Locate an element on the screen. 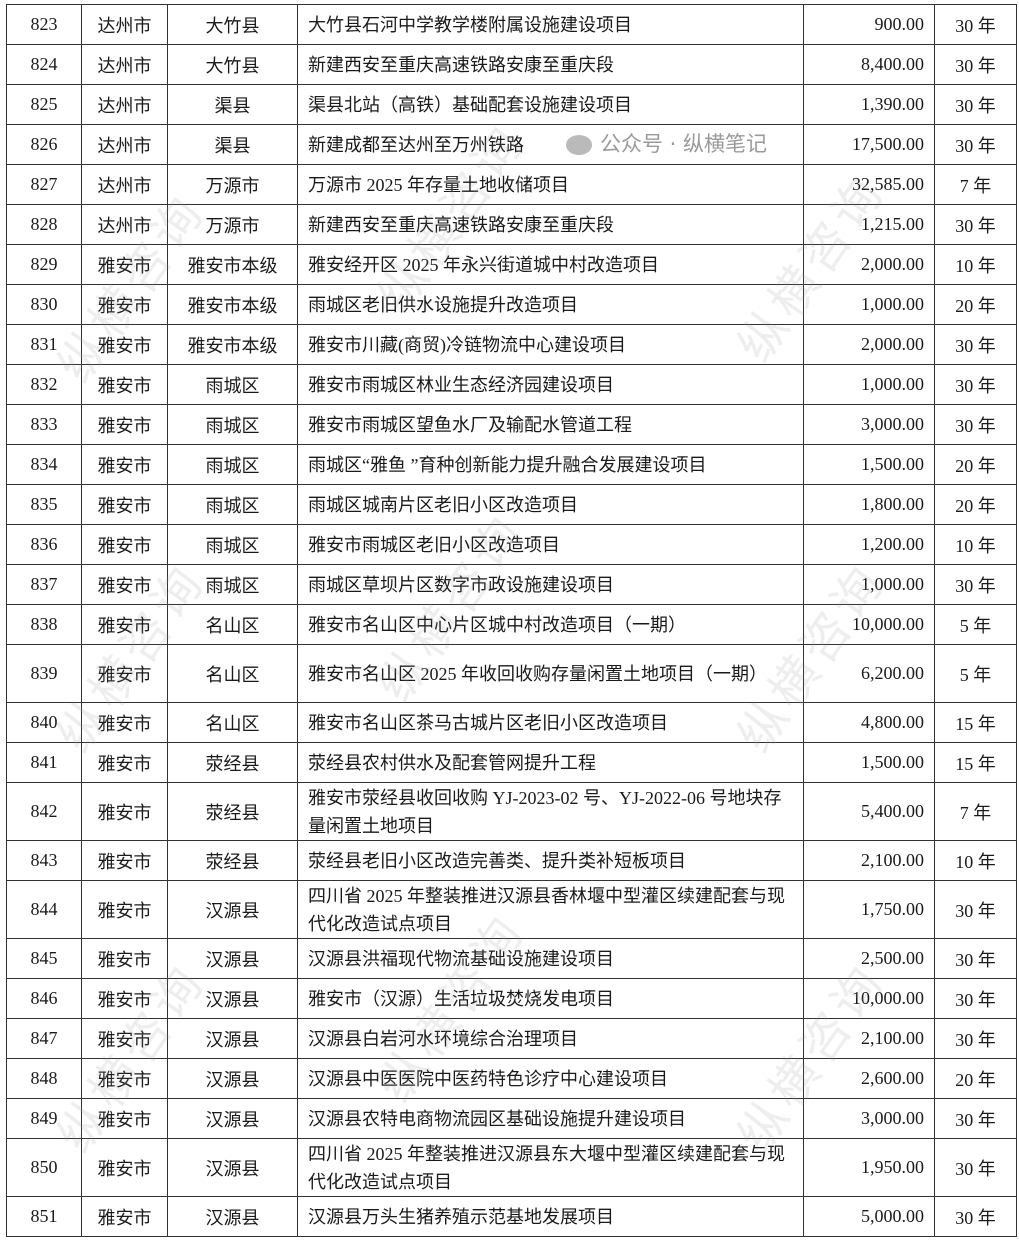 The width and height of the screenshot is (1019, 1248). term-cell: 20 年 is located at coordinates (975, 504).